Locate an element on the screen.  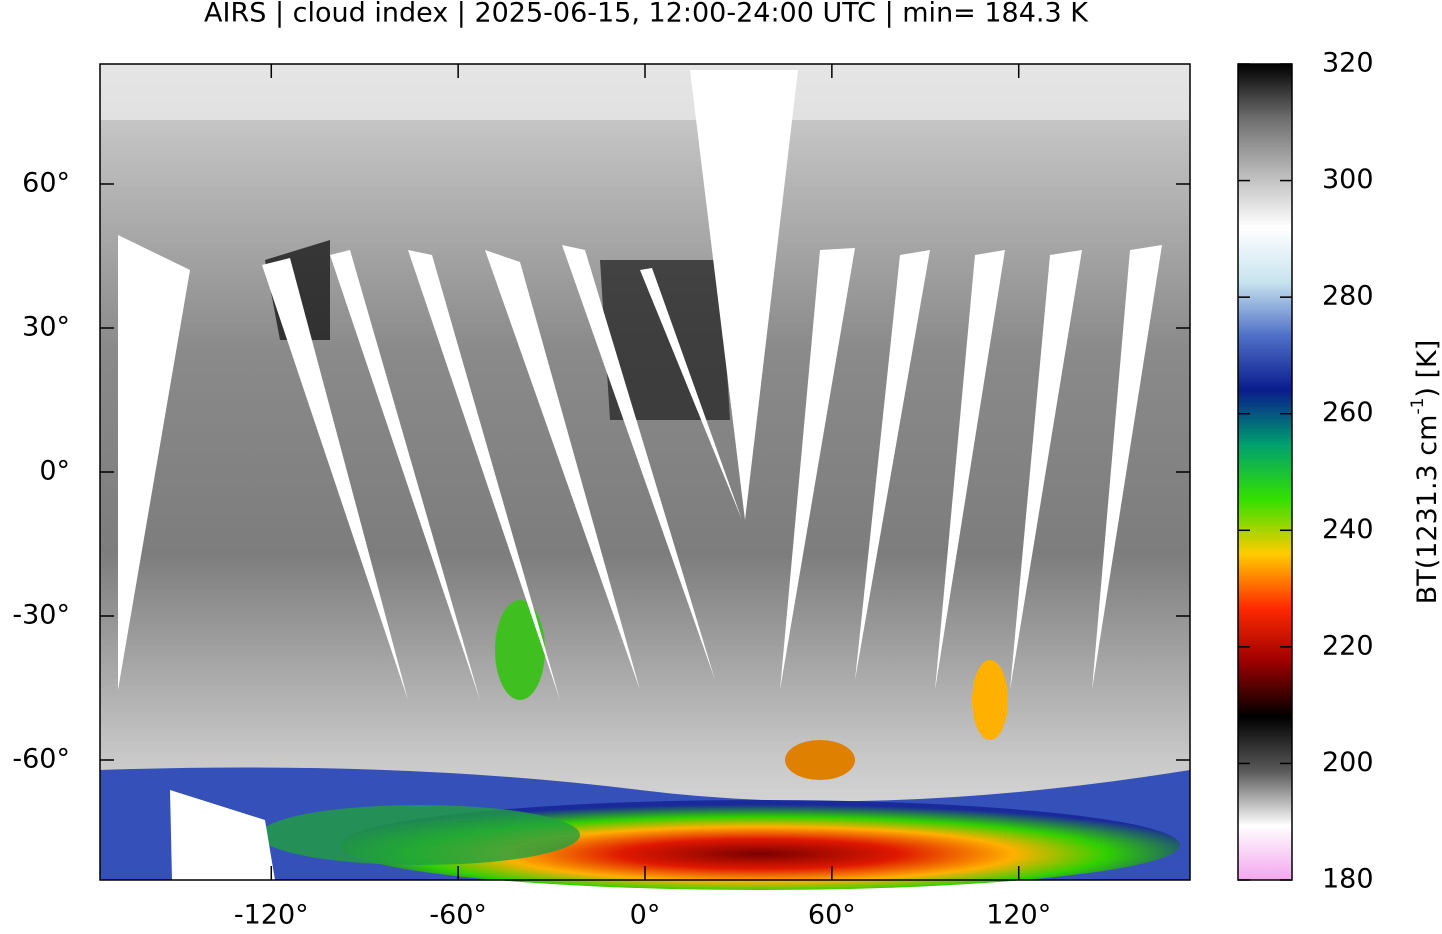
colorbar-tick-label: 260 is located at coordinates (1348, 412).